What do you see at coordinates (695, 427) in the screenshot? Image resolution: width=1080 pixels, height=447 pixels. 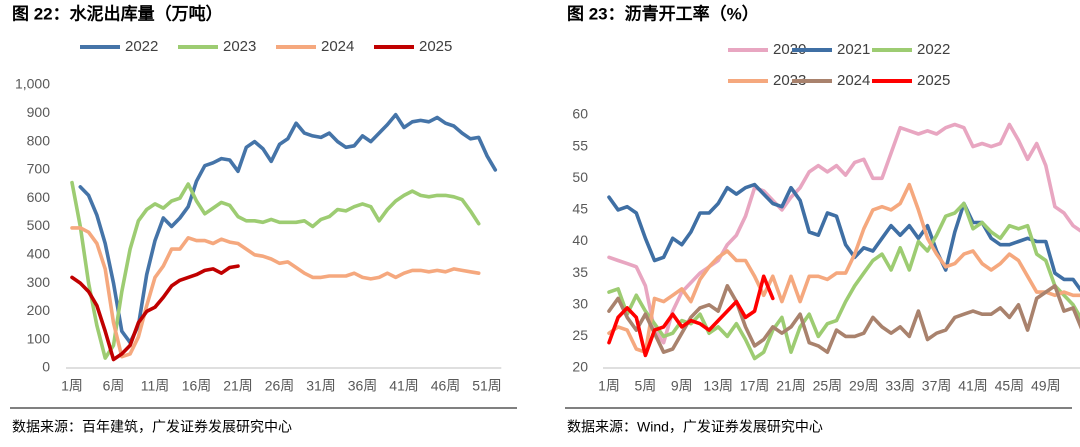 I see `source-note: 数据来源：Wind，广发证券发展研究中心` at bounding box center [695, 427].